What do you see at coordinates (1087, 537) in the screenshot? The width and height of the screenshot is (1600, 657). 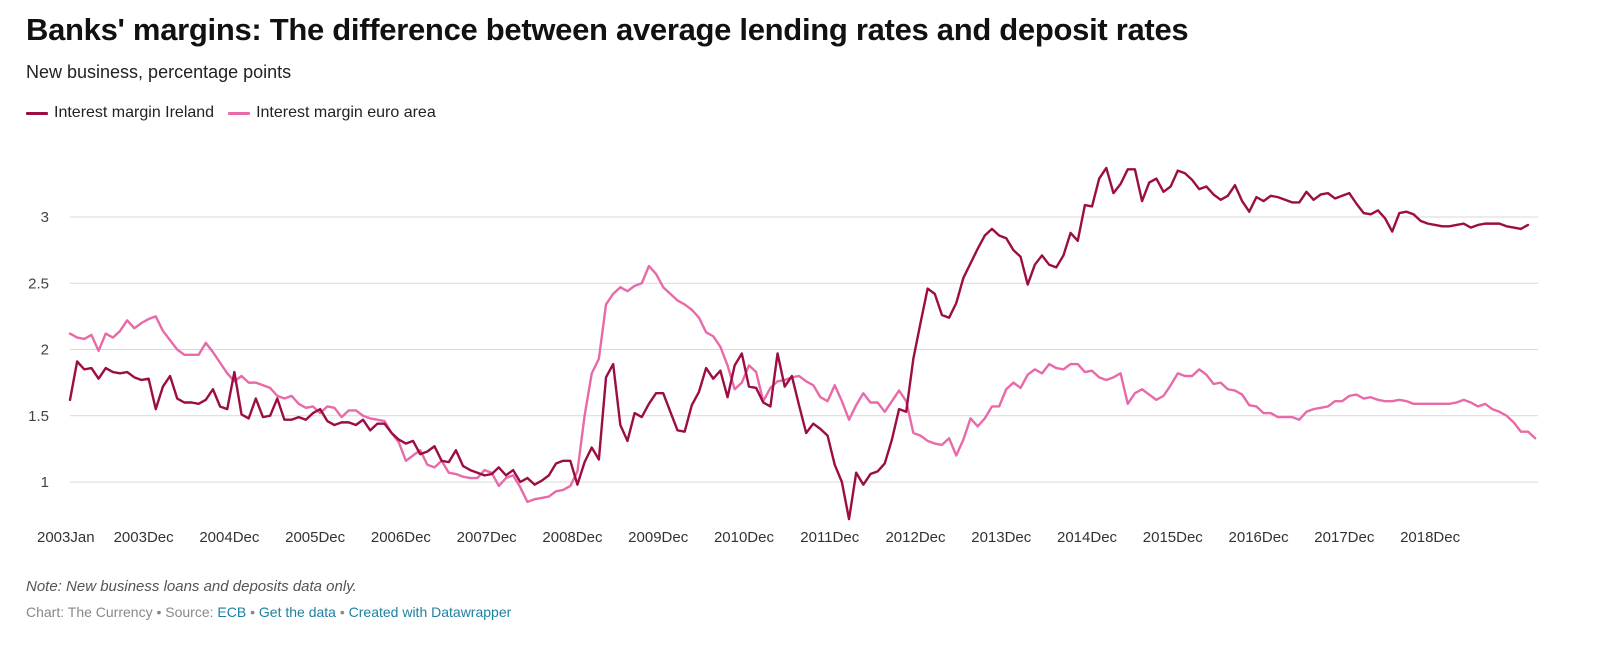 I see `x-tick-label: 2014Dec` at bounding box center [1087, 537].